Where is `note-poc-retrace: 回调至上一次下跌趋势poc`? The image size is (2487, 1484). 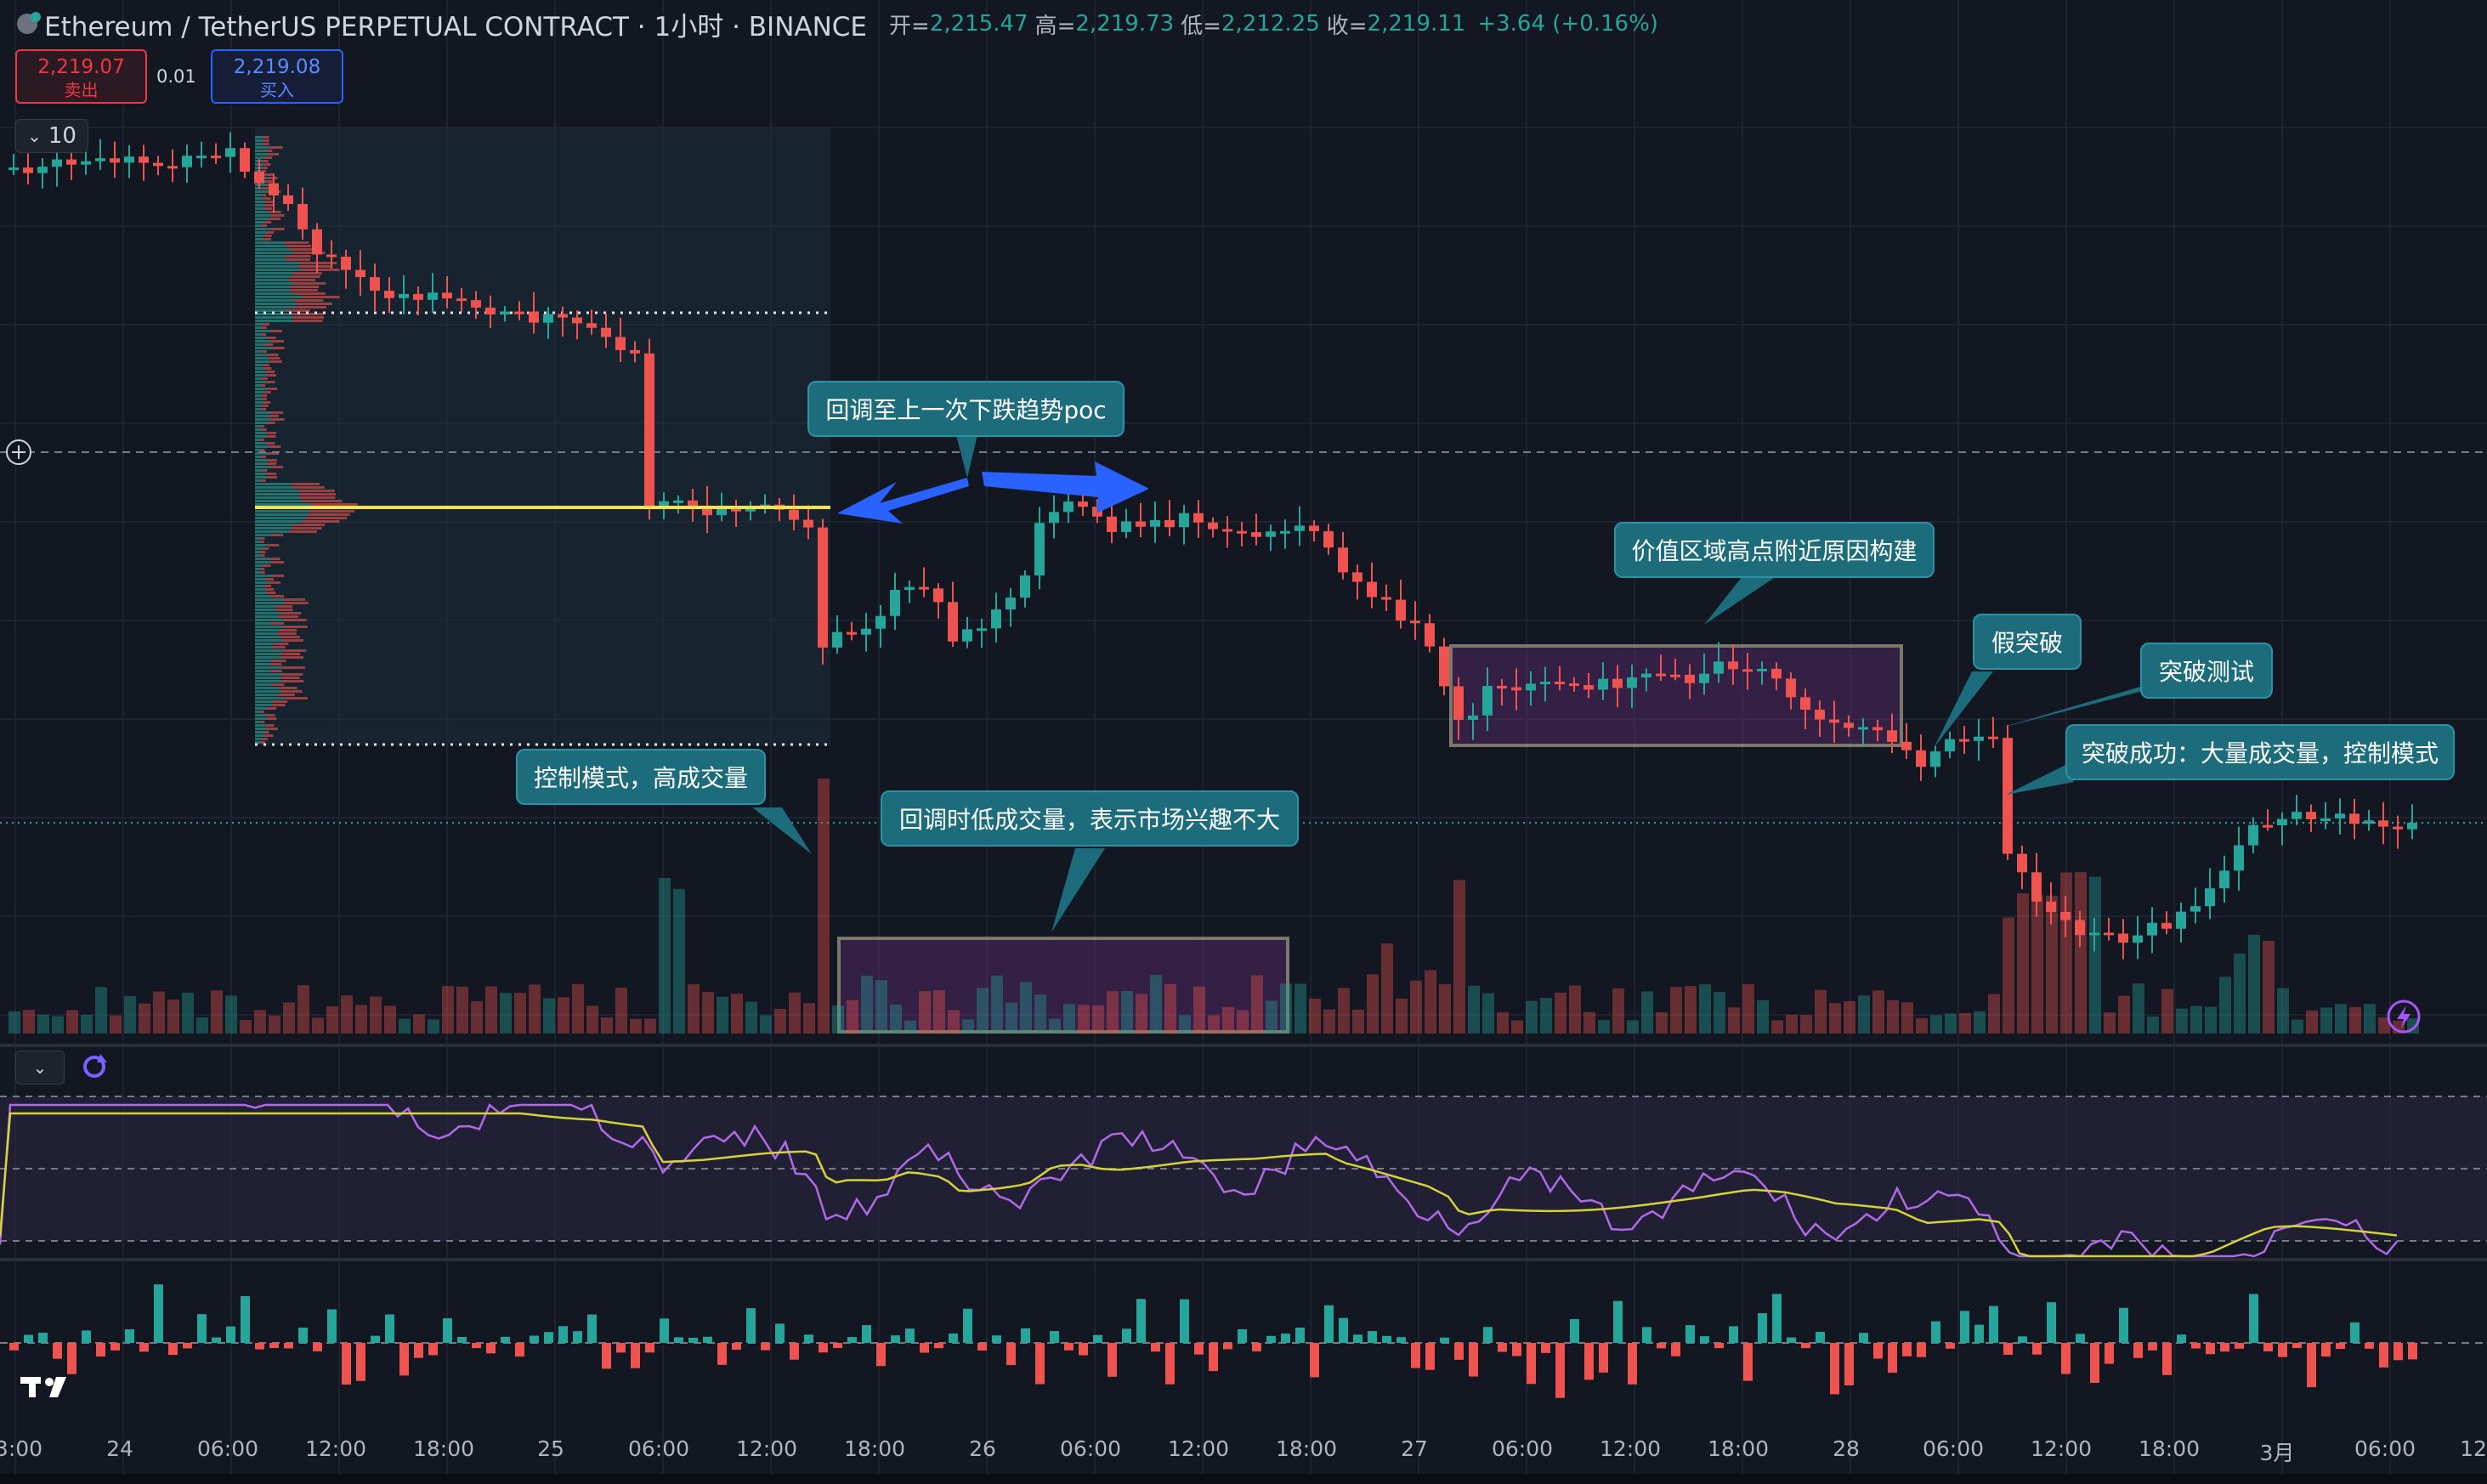 note-poc-retrace: 回调至上一次下跌趋势poc is located at coordinates (966, 409).